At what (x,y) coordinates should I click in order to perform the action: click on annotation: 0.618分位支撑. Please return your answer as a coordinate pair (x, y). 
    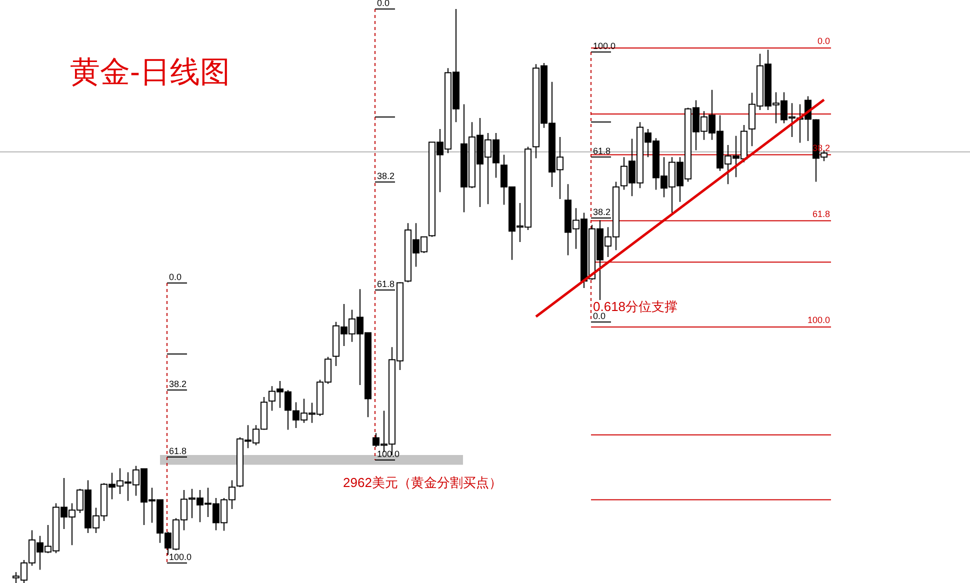
    Looking at the image, I should click on (635, 306).